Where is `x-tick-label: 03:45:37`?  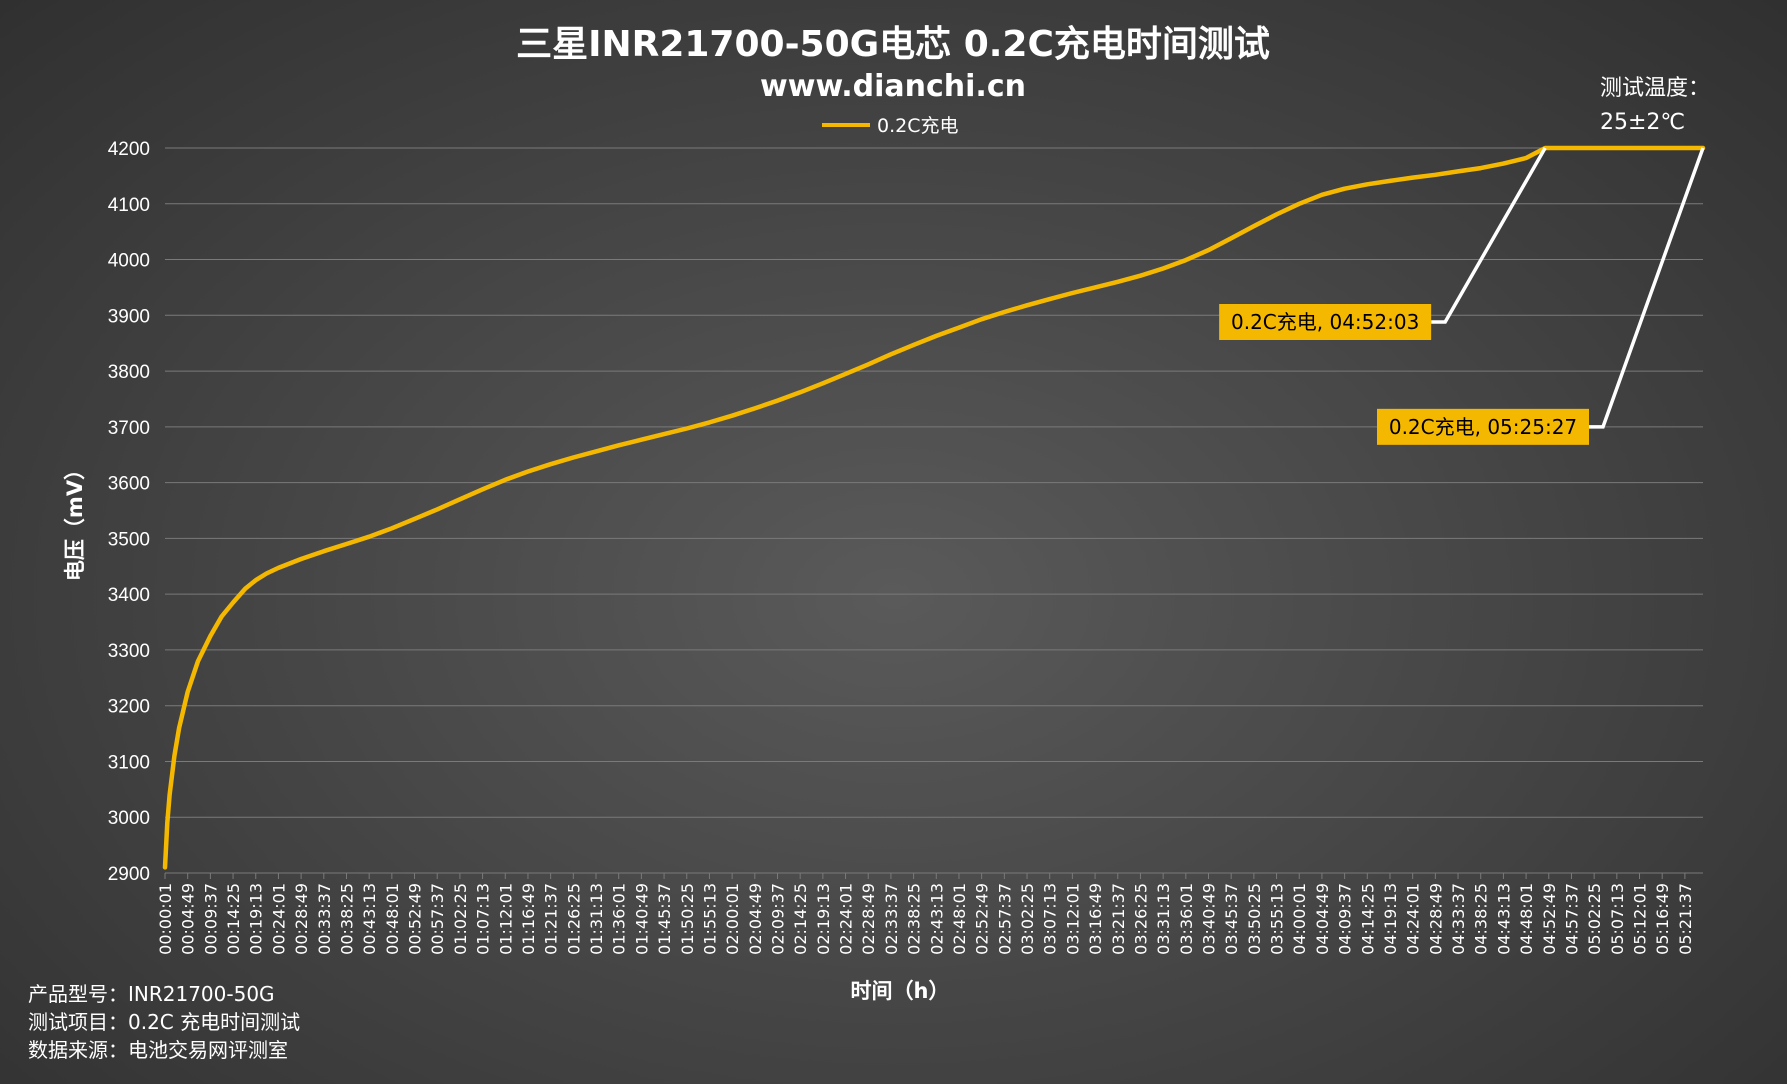 x-tick-label: 03:45:37 is located at coordinates (1231, 919).